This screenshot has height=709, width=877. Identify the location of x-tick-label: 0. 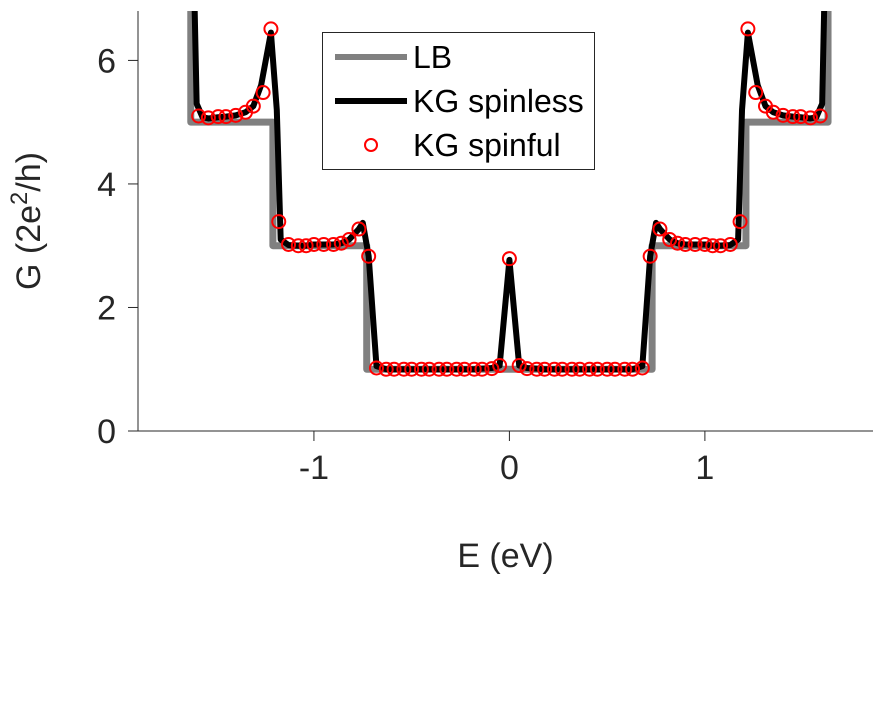
(509, 468).